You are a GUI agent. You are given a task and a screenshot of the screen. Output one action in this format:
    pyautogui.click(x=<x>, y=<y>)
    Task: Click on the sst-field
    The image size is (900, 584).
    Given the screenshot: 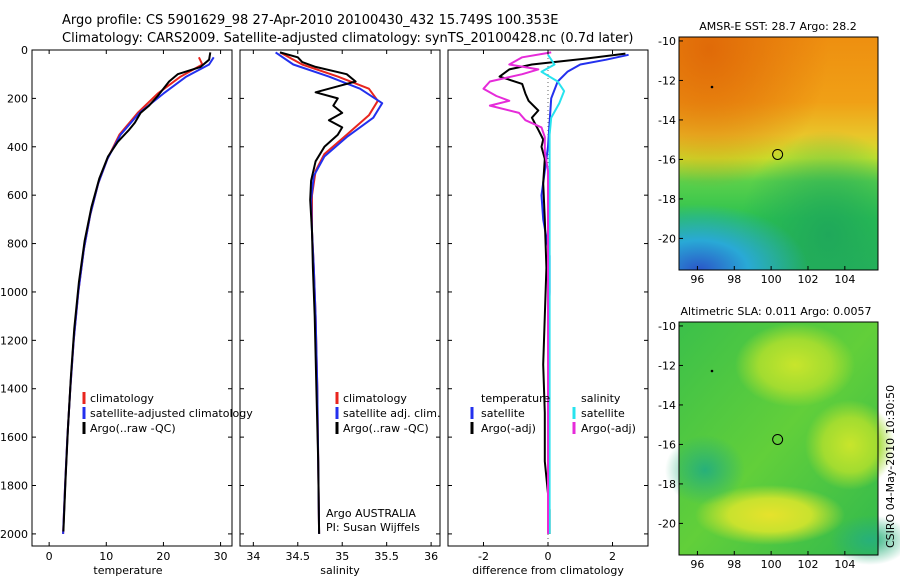 What is the action you would take?
    pyautogui.click(x=778, y=153)
    